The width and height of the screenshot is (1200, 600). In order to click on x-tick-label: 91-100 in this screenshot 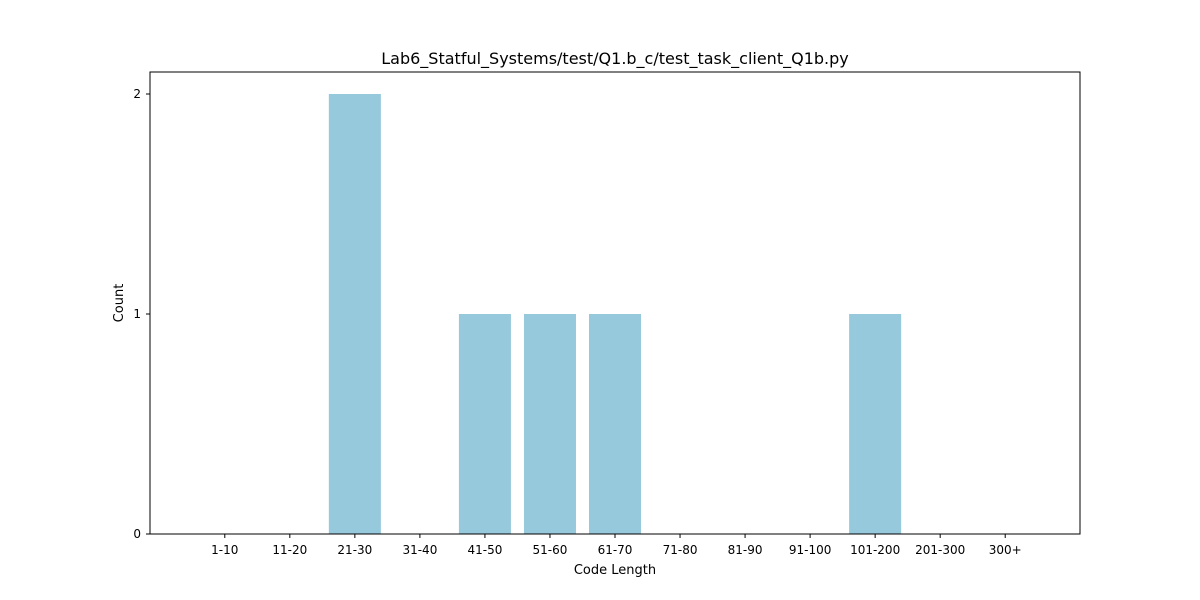, I will do `click(810, 550)`.